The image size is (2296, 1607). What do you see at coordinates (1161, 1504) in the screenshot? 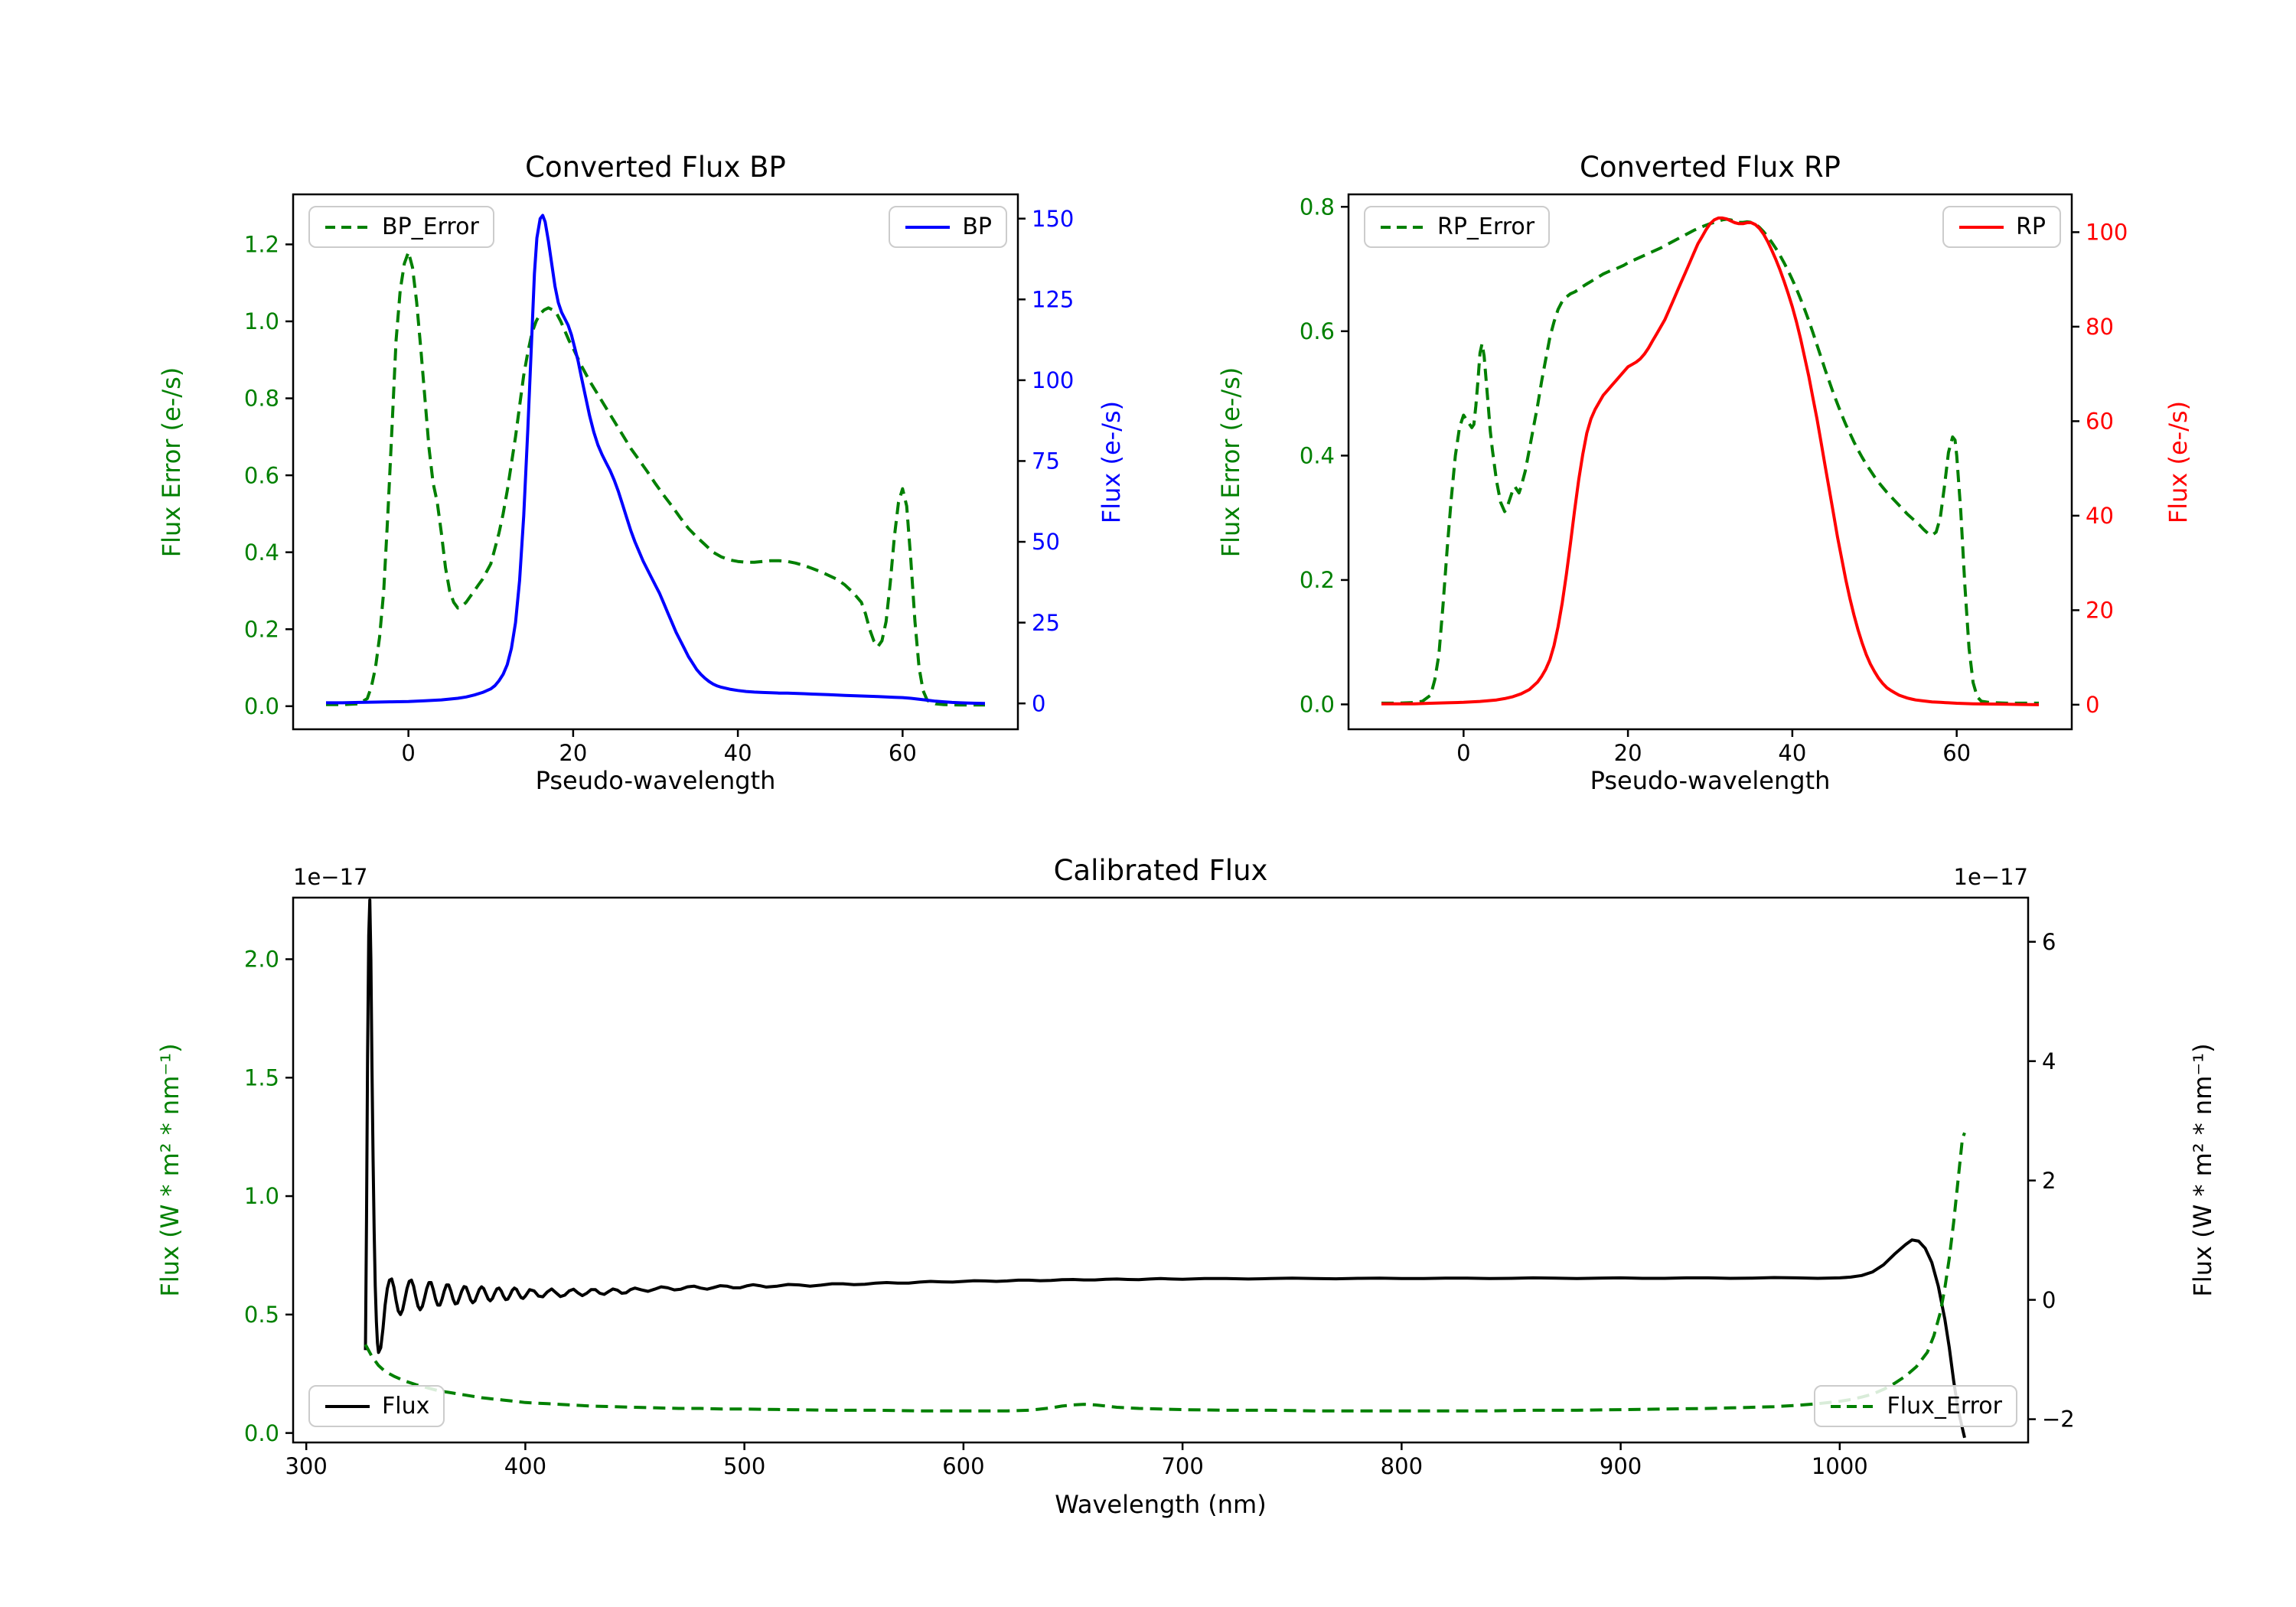
I see `xlabel-calibrated: Wavelength (nm)` at bounding box center [1161, 1504].